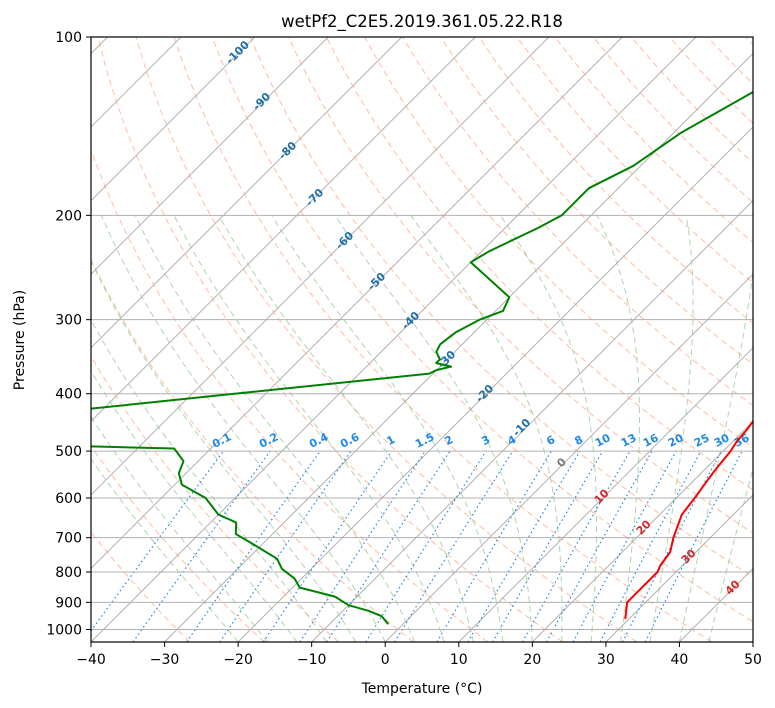 The image size is (775, 708). Describe the element at coordinates (722, 440) in the screenshot. I see `mixing-ratio-label: 30` at that location.